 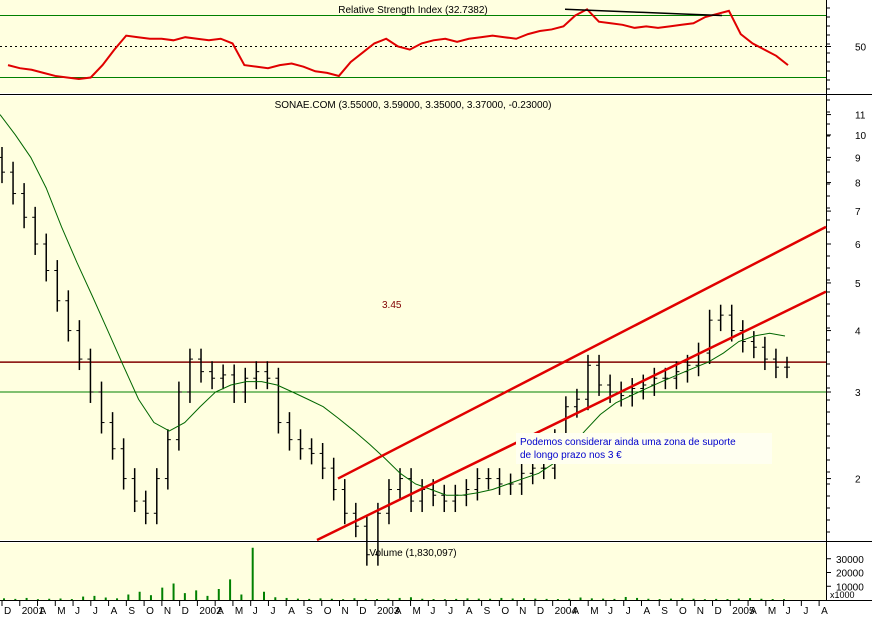 I want to click on price-tick-label: 9, so click(x=858, y=158).